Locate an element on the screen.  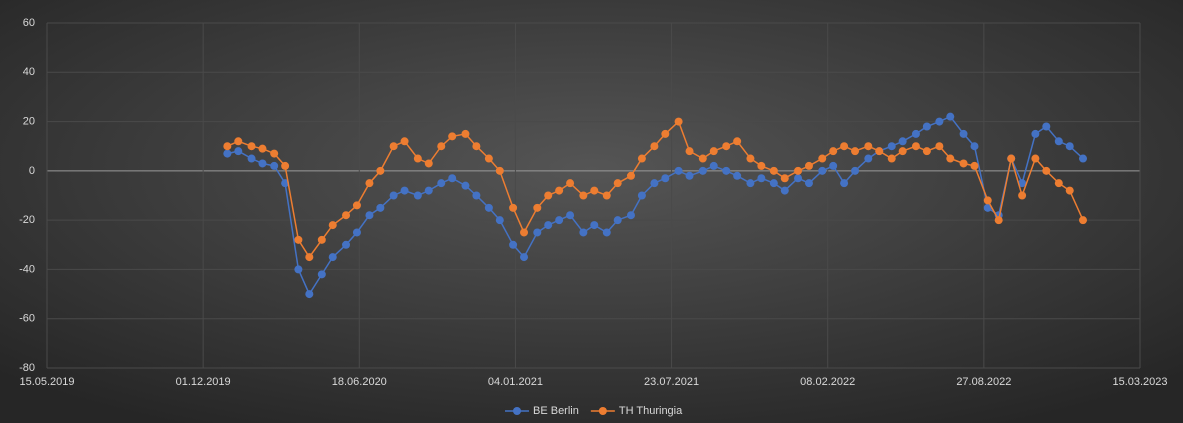
y-tick-label: -40 is located at coordinates (27, 269).